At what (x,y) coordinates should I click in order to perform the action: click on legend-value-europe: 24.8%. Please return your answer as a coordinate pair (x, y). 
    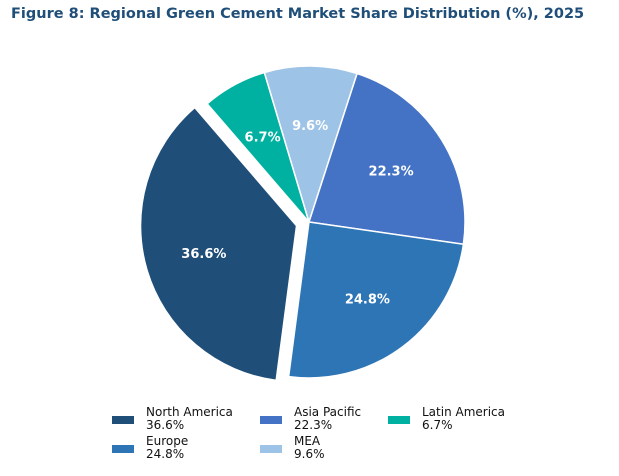
    Looking at the image, I should click on (165, 454).